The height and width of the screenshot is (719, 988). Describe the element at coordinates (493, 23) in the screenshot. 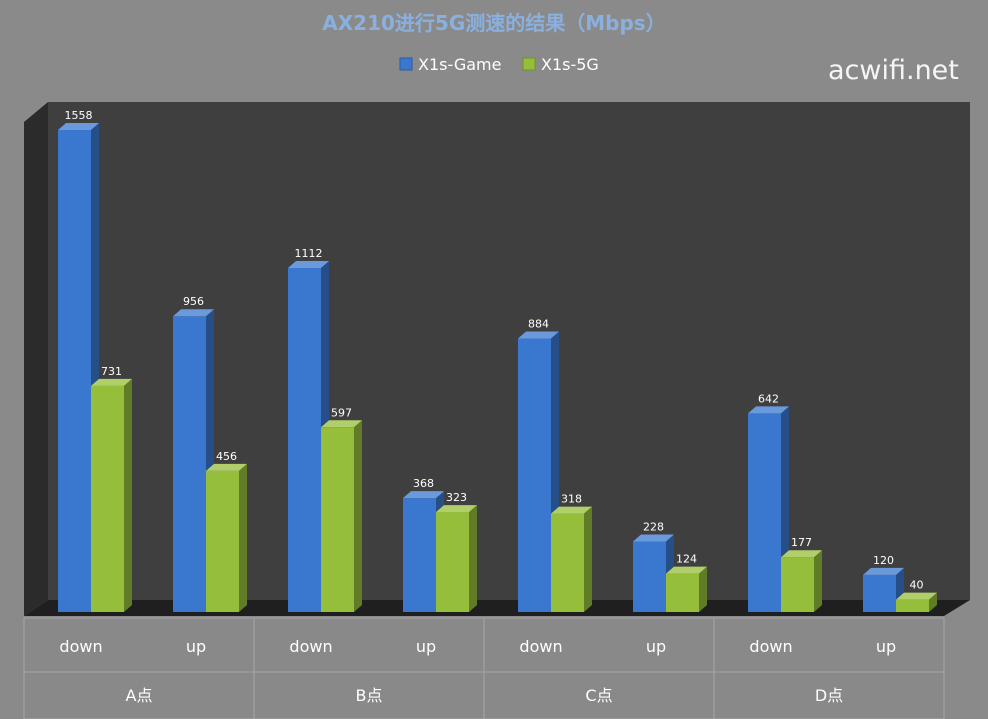

I see `chart-title: AX210进行5G测速的结果（Mbps）` at that location.